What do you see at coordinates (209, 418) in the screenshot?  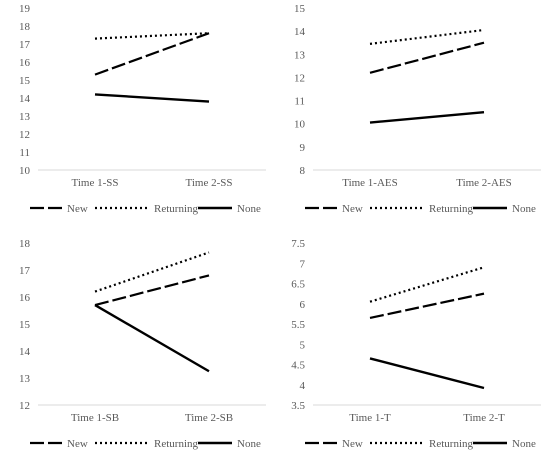 I see `x-tick-label: Time 2-SB` at bounding box center [209, 418].